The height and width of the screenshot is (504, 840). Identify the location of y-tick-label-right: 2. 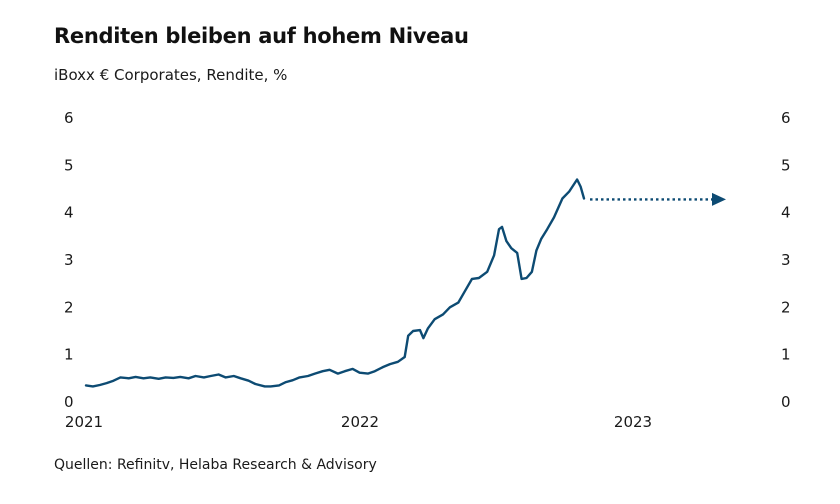
(786, 307).